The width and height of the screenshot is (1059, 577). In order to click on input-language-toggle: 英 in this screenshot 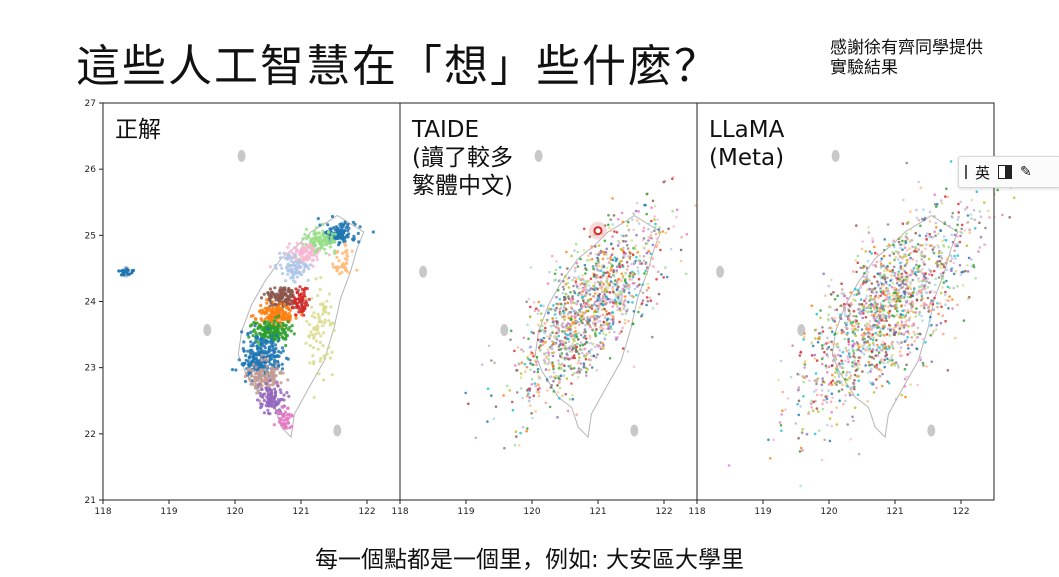, I will do `click(983, 172)`.